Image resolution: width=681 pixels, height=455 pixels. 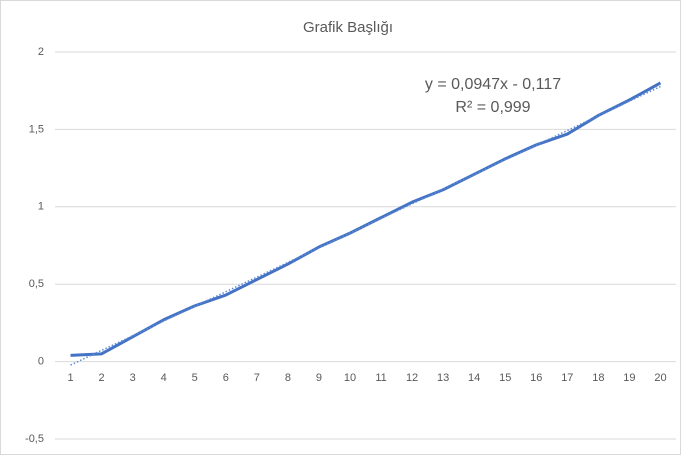 I want to click on y-tick-label: 1,5, so click(x=36, y=129).